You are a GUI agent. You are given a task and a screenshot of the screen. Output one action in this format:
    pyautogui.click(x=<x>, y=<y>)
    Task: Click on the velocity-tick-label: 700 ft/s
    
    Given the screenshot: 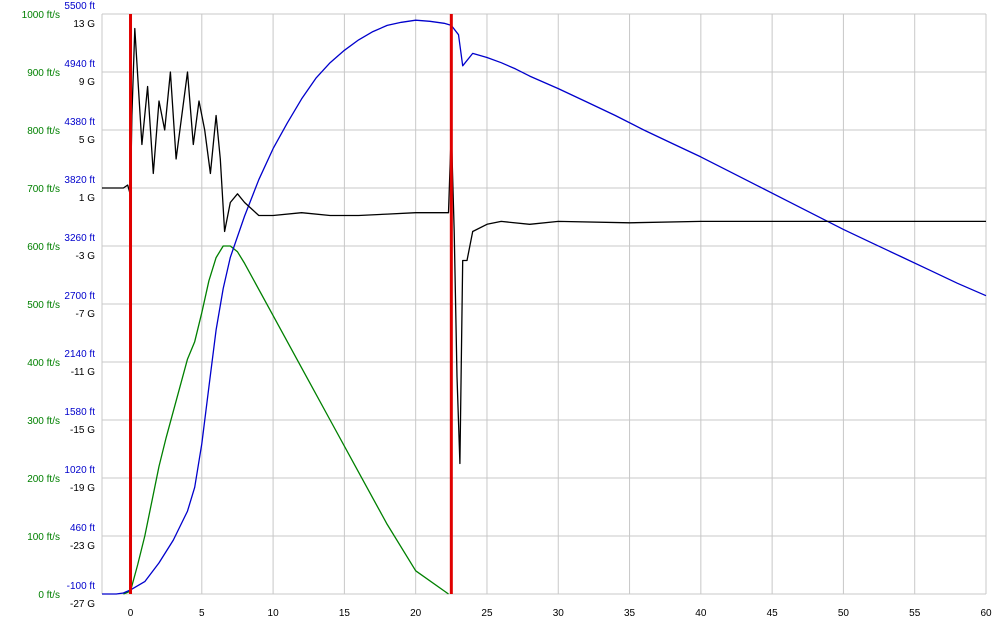 What is the action you would take?
    pyautogui.click(x=43, y=189)
    